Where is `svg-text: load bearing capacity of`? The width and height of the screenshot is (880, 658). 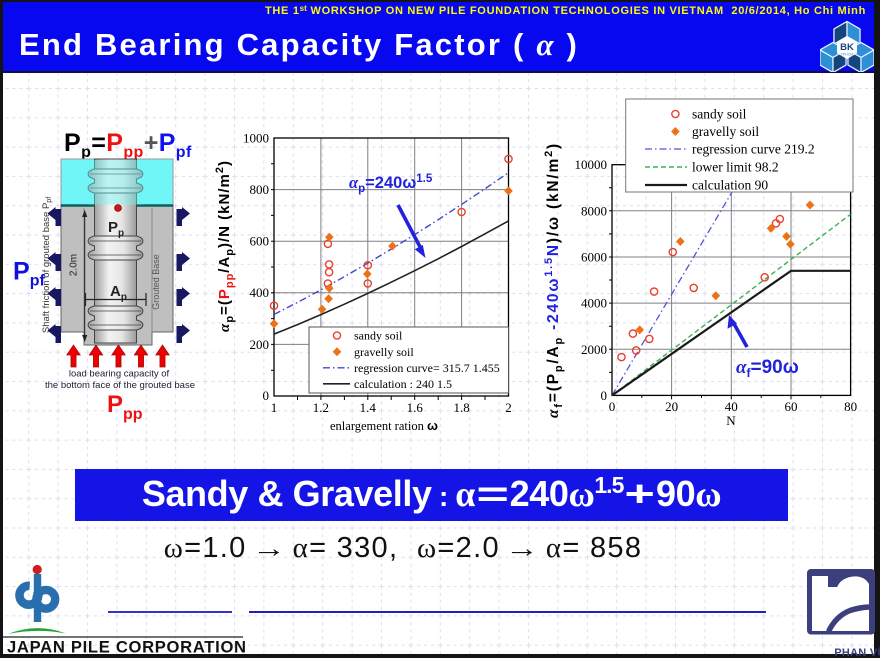 svg-text: load bearing capacity of is located at coordinates (119, 374).